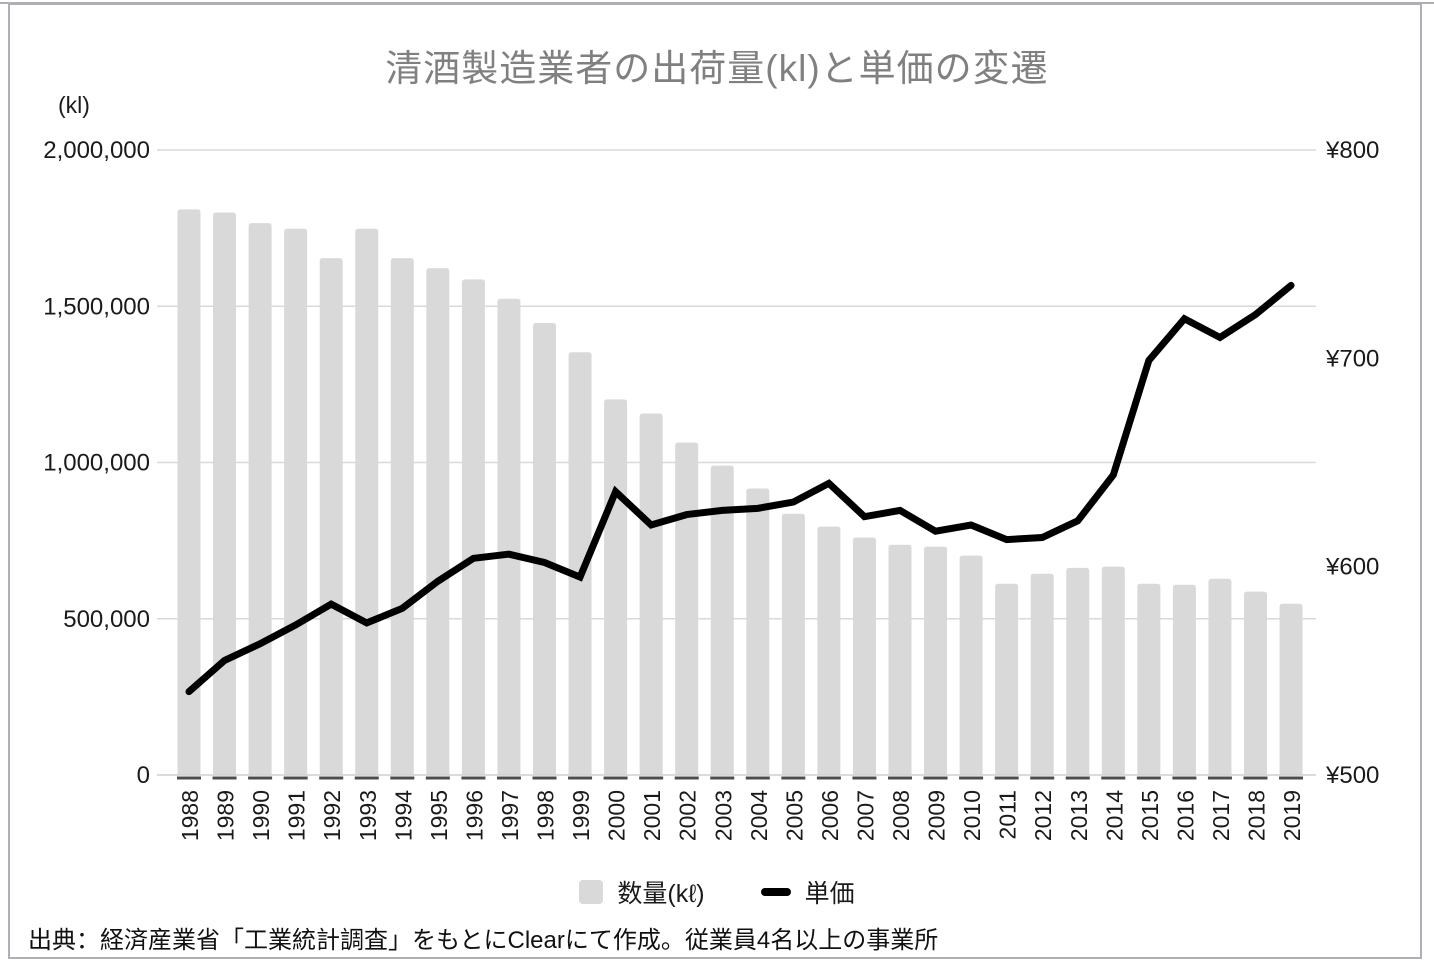 This screenshot has width=1434, height=968. I want to click on left-axis-tick-label: 500,000, so click(106, 619).